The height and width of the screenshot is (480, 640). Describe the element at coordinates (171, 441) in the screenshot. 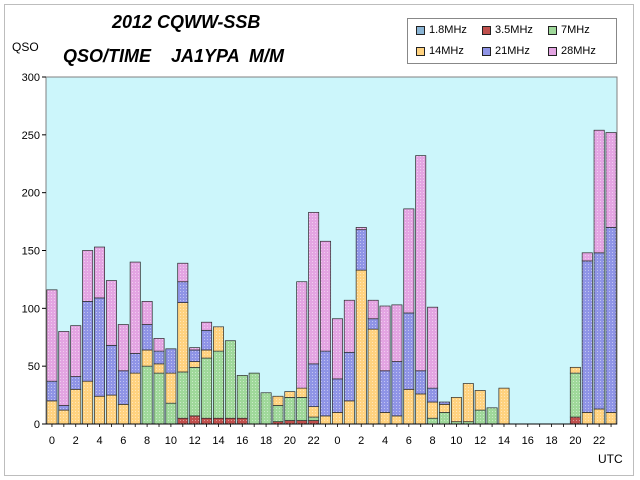

I see `x-tick-label: 10` at that location.